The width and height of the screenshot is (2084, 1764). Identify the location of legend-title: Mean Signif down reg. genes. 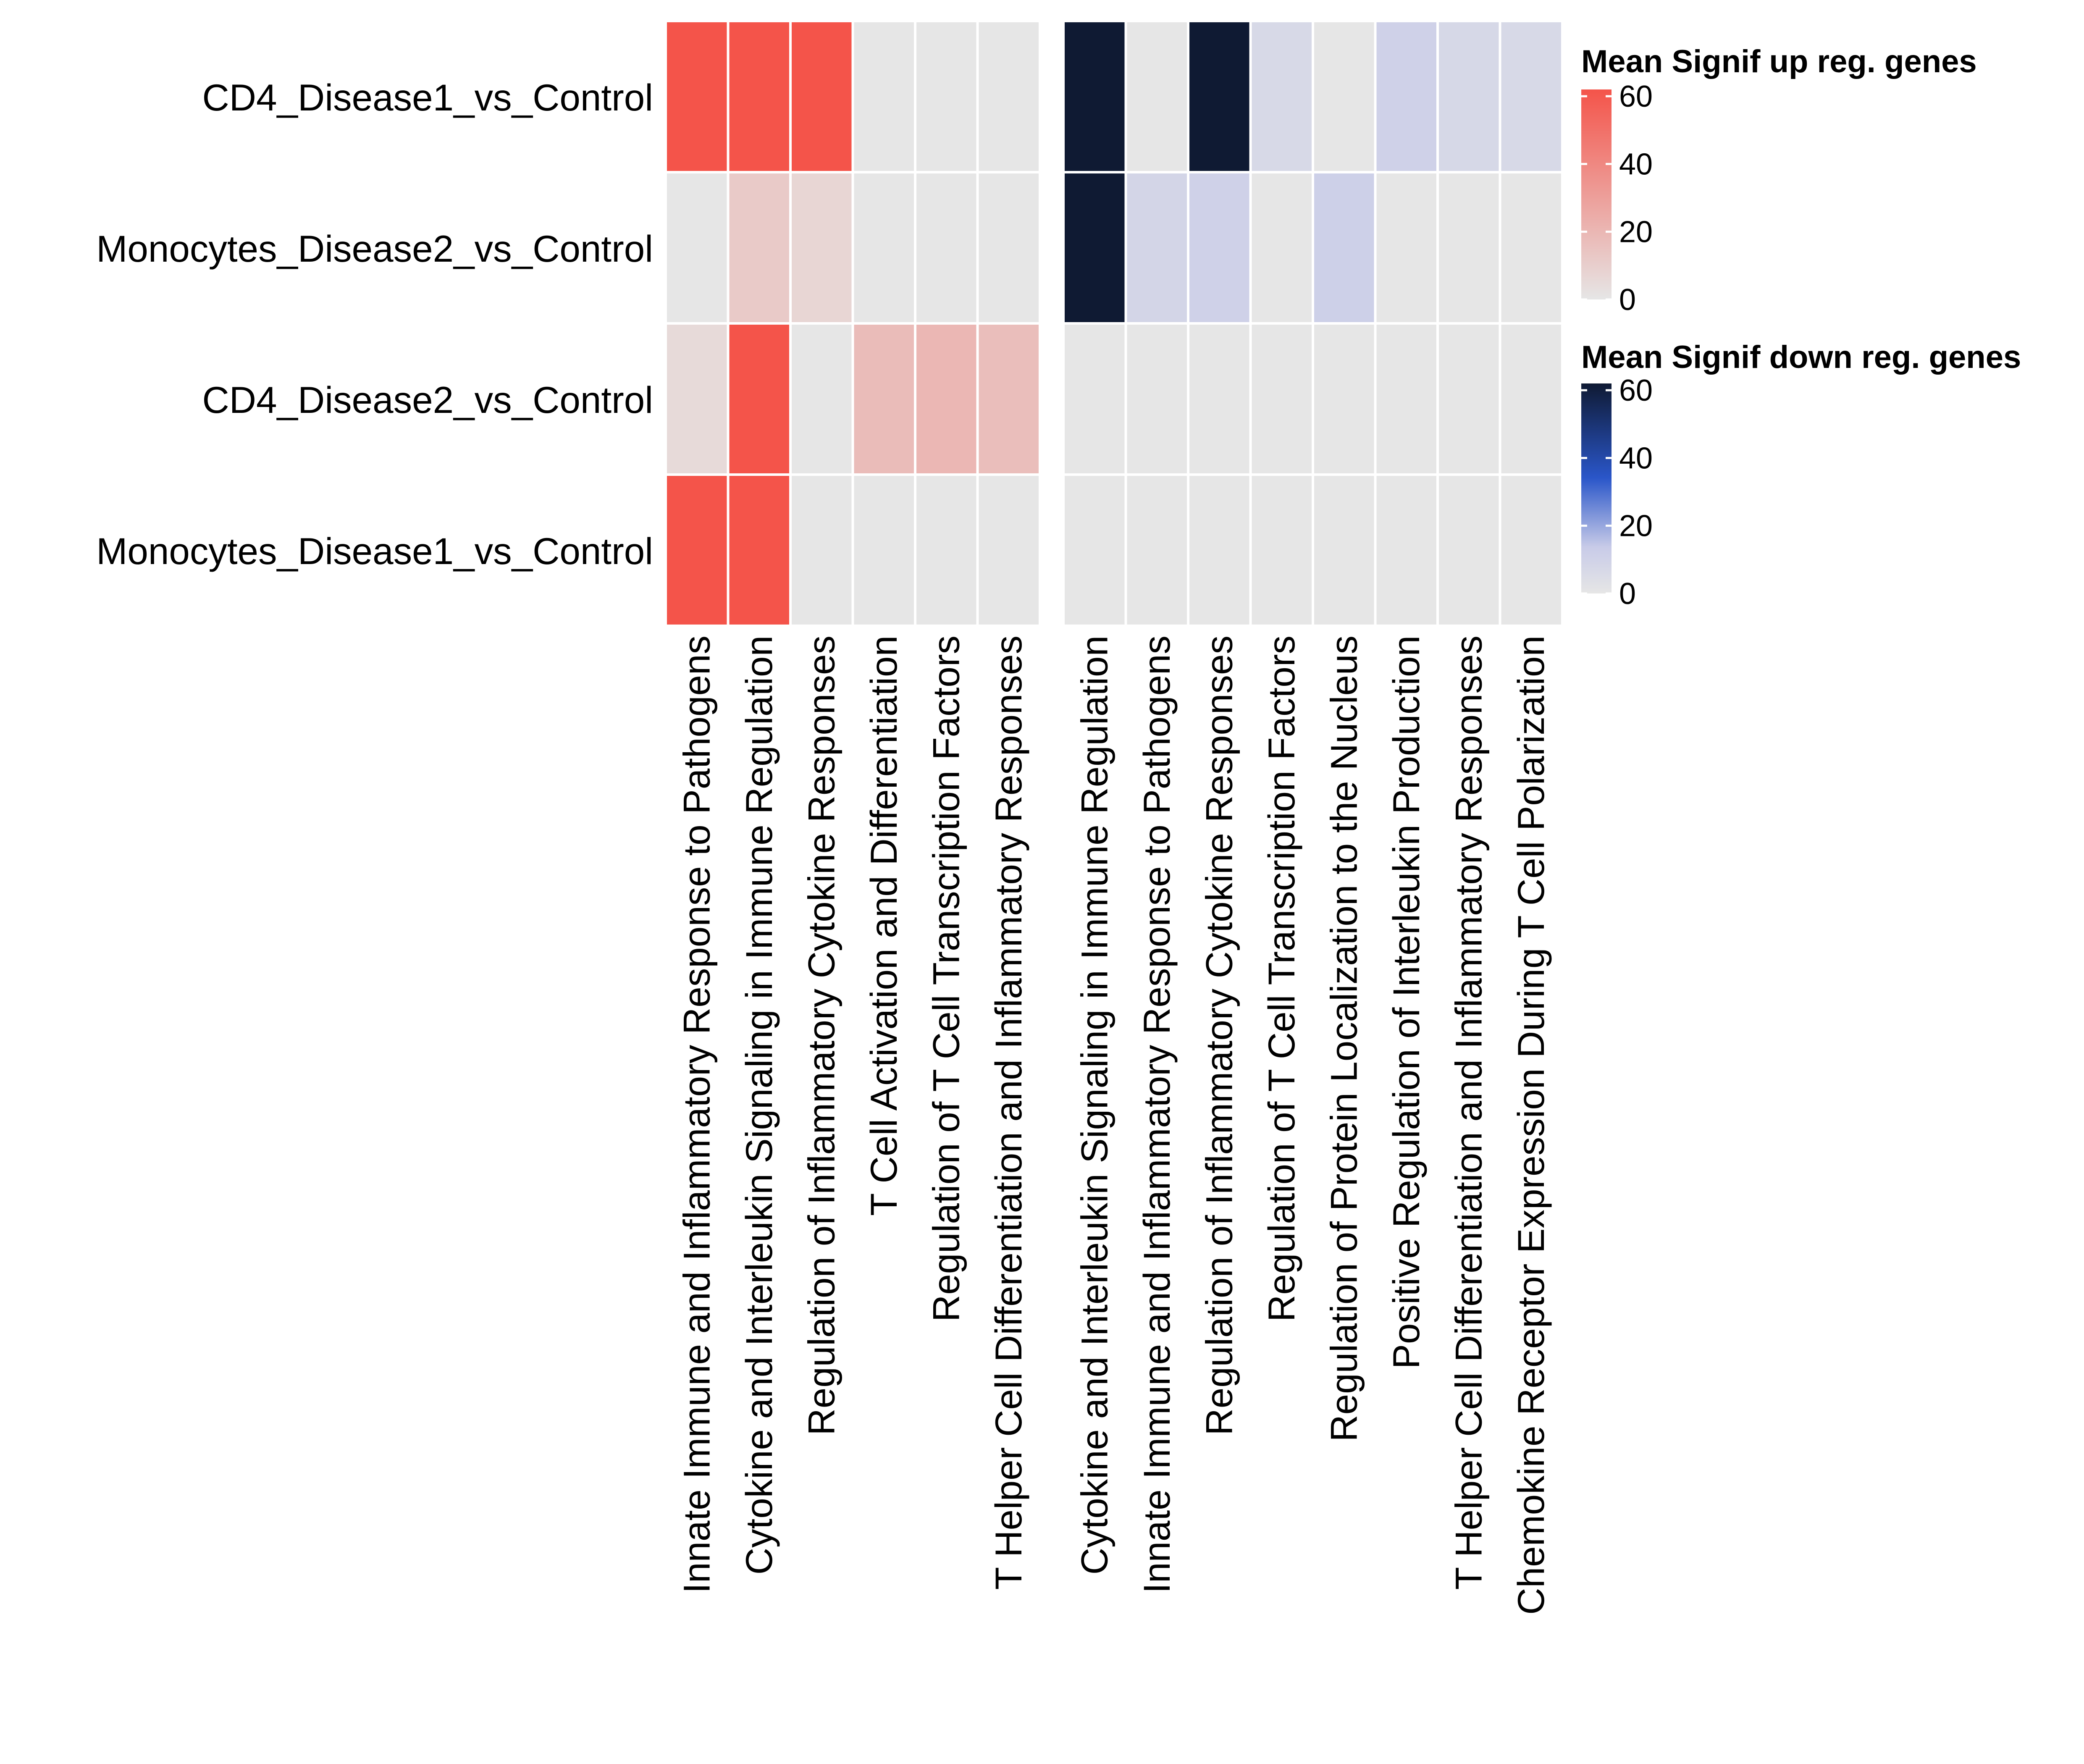
(1801, 357).